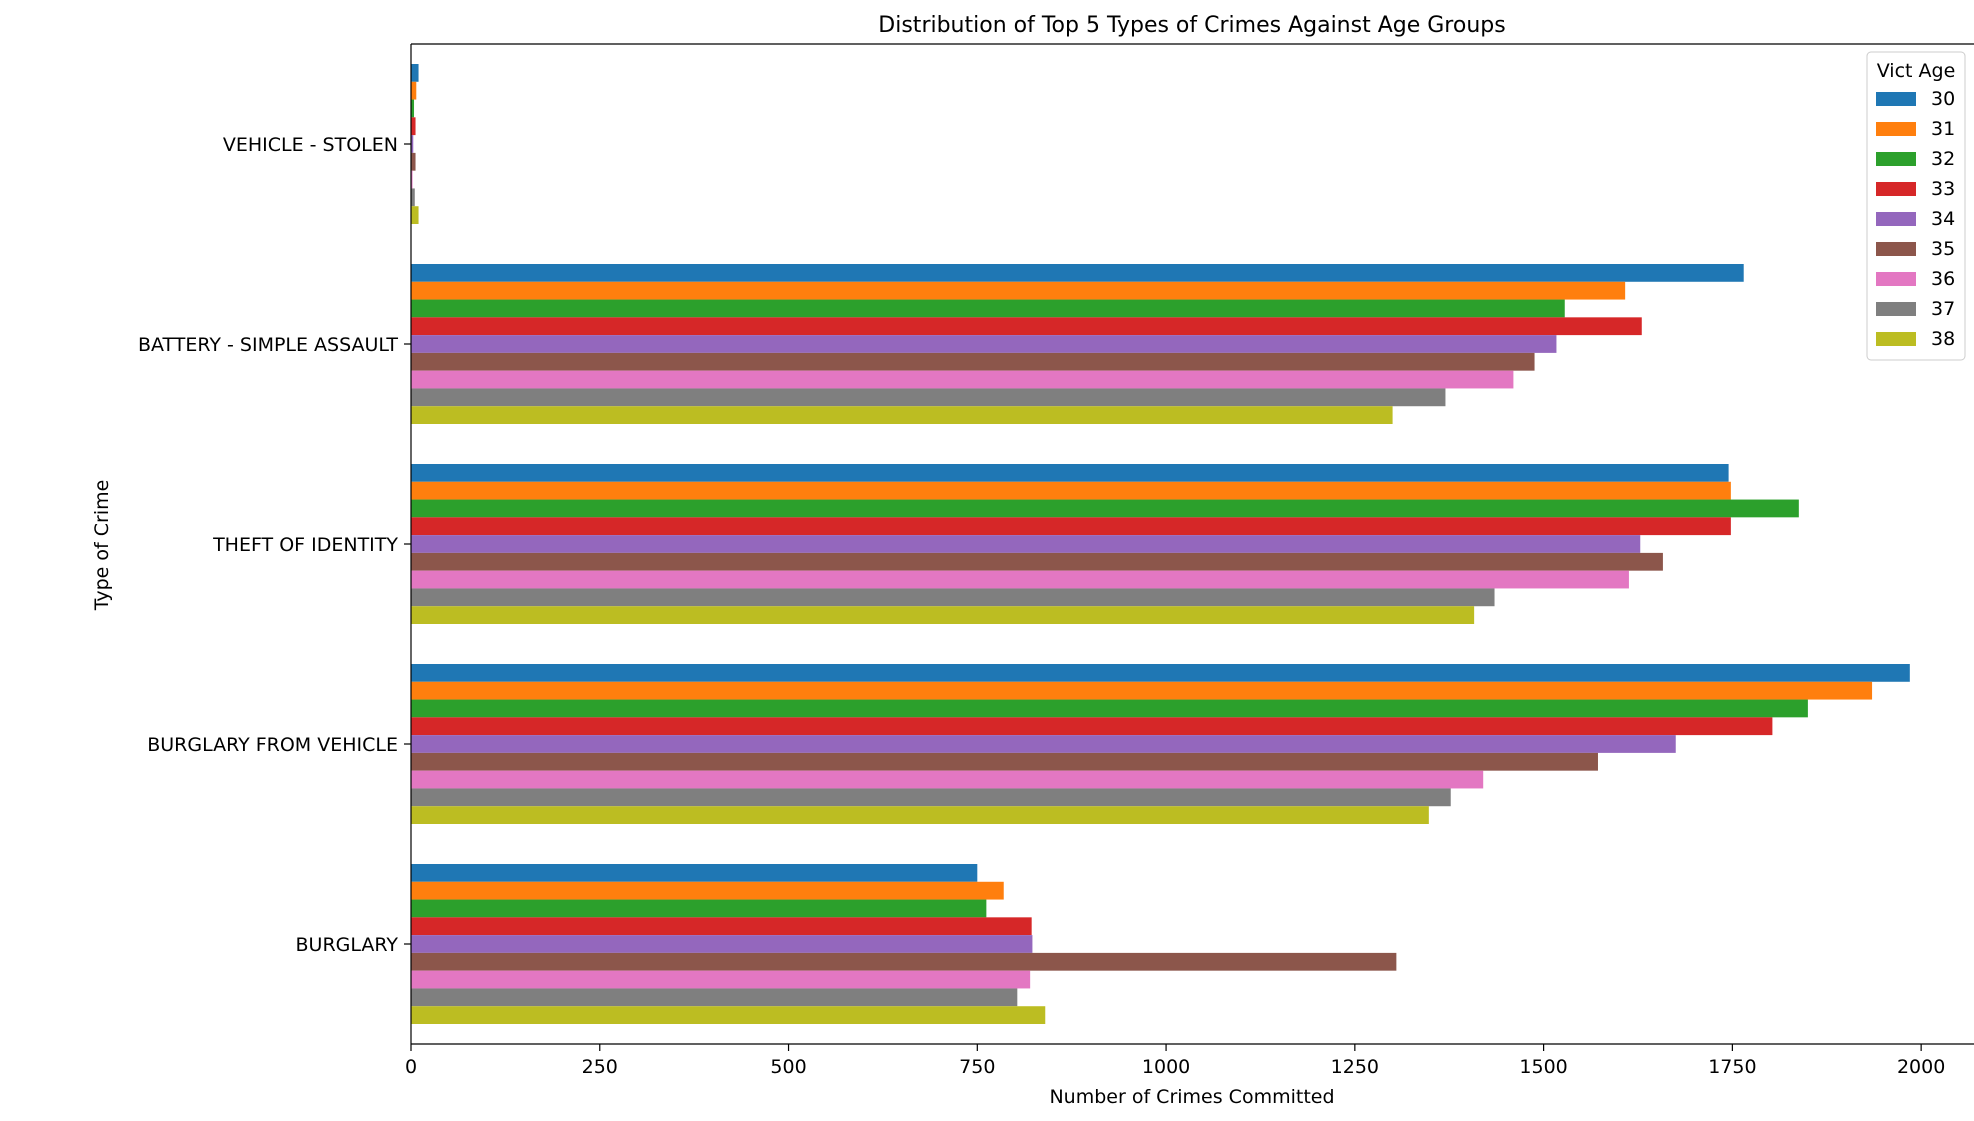 The image size is (1974, 1121). Describe the element at coordinates (1355, 1067) in the screenshot. I see `x-tick-label: 1250` at that location.